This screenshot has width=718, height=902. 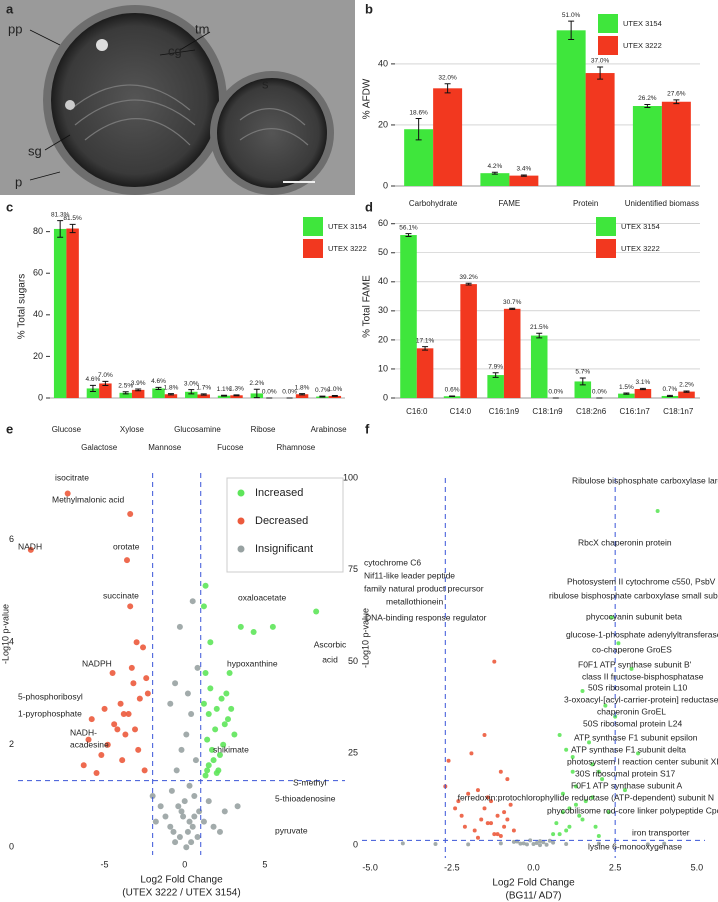 What do you see at coordinates (105, 864) in the screenshot?
I see `x-tick-label: -5` at bounding box center [105, 864].